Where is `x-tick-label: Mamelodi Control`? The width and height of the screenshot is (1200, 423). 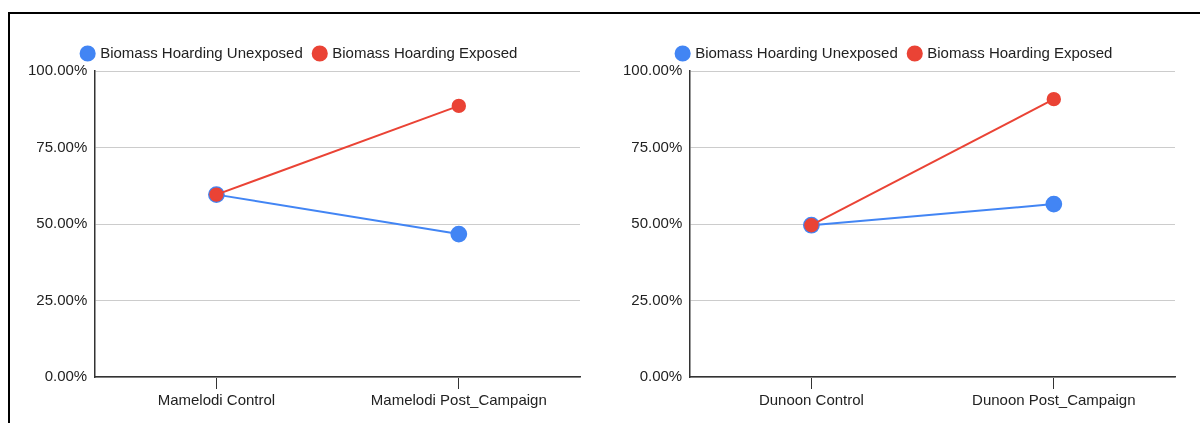 x-tick-label: Mamelodi Control is located at coordinates (216, 400).